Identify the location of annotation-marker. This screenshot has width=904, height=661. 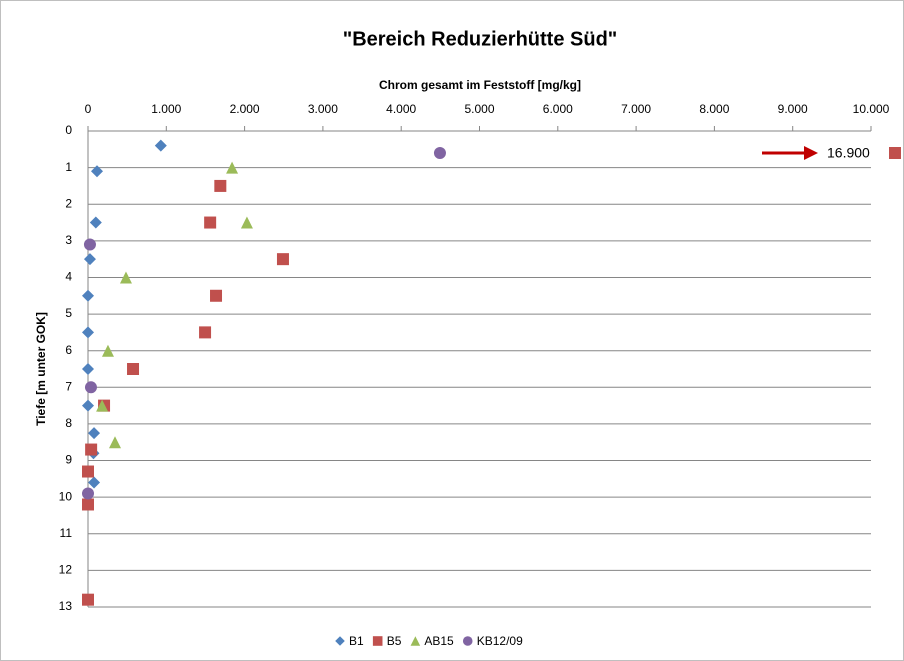
(895, 153).